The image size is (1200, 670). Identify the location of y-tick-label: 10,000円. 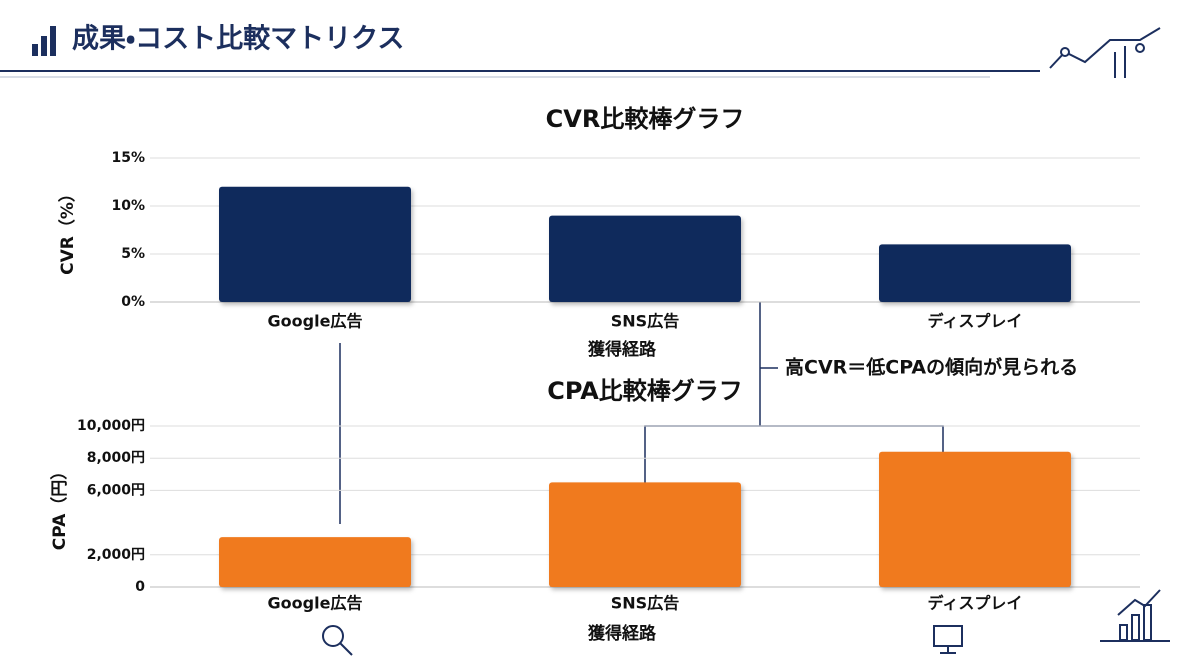
(111, 426).